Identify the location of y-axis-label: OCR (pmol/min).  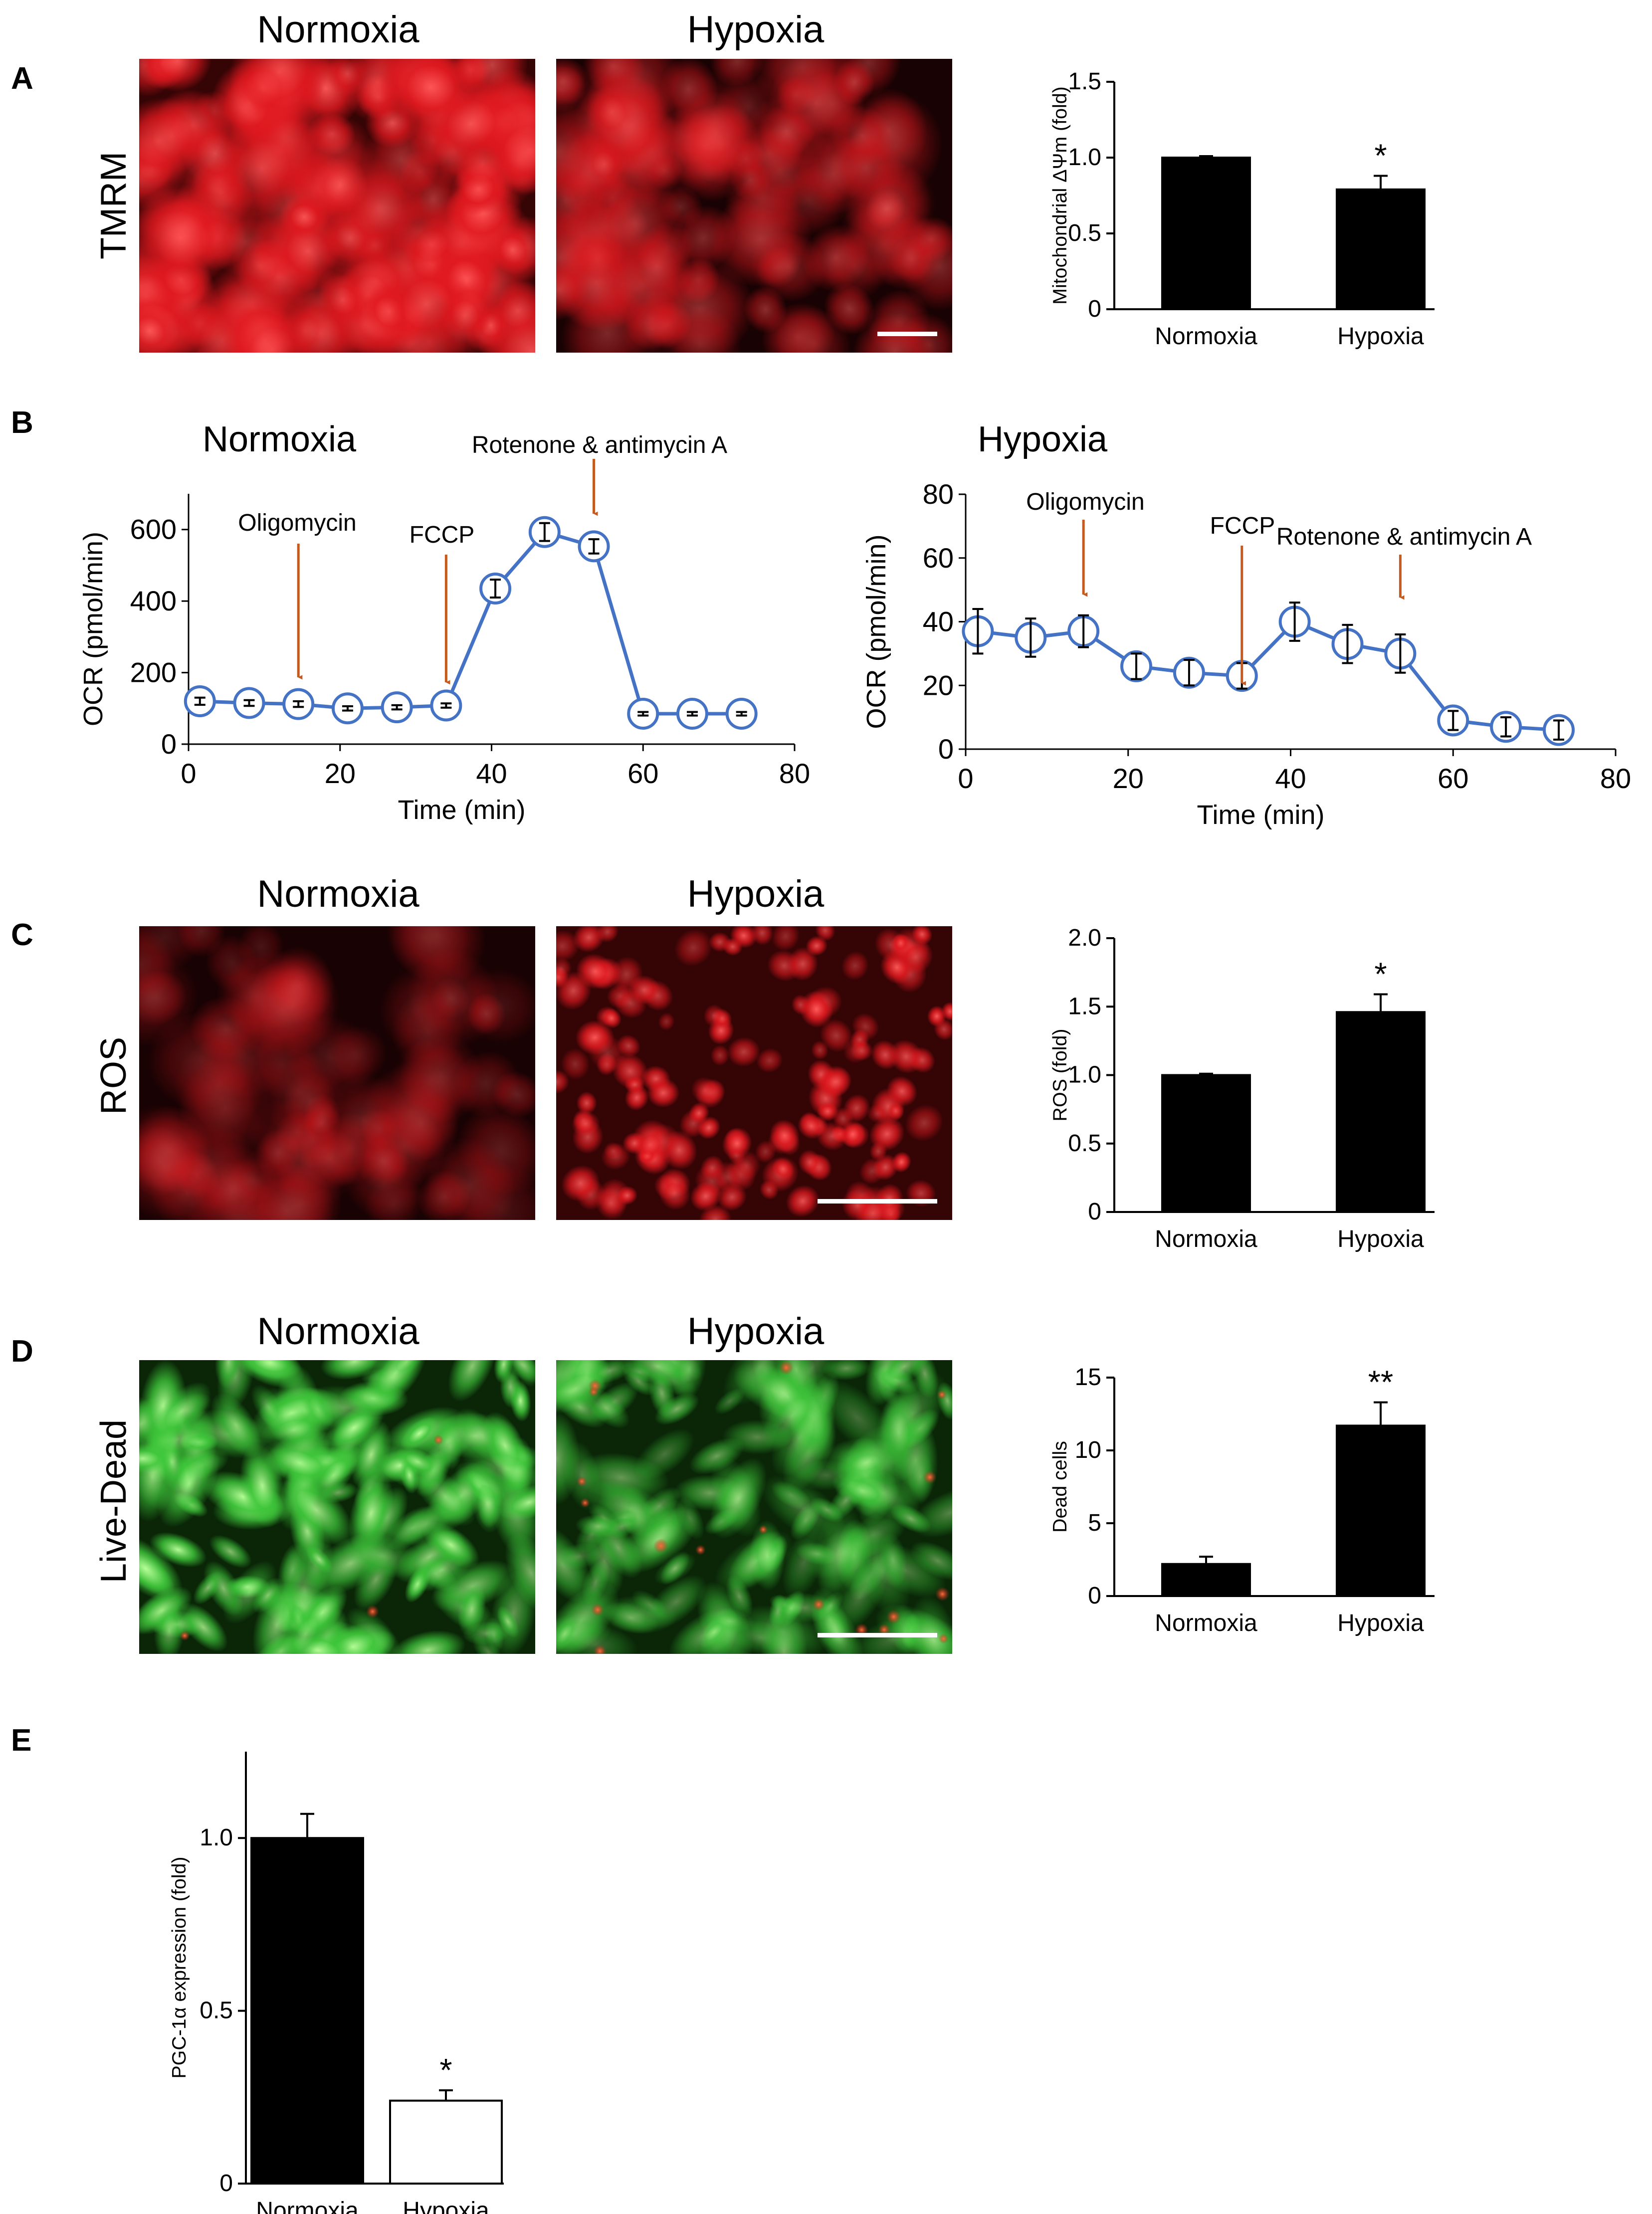
(876, 632).